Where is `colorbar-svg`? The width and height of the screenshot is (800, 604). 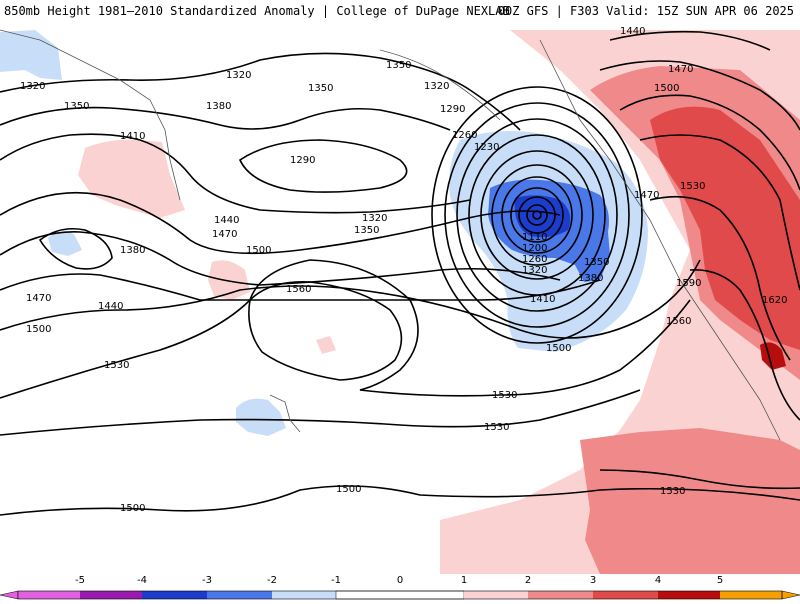 colorbar-svg is located at coordinates (400, 595).